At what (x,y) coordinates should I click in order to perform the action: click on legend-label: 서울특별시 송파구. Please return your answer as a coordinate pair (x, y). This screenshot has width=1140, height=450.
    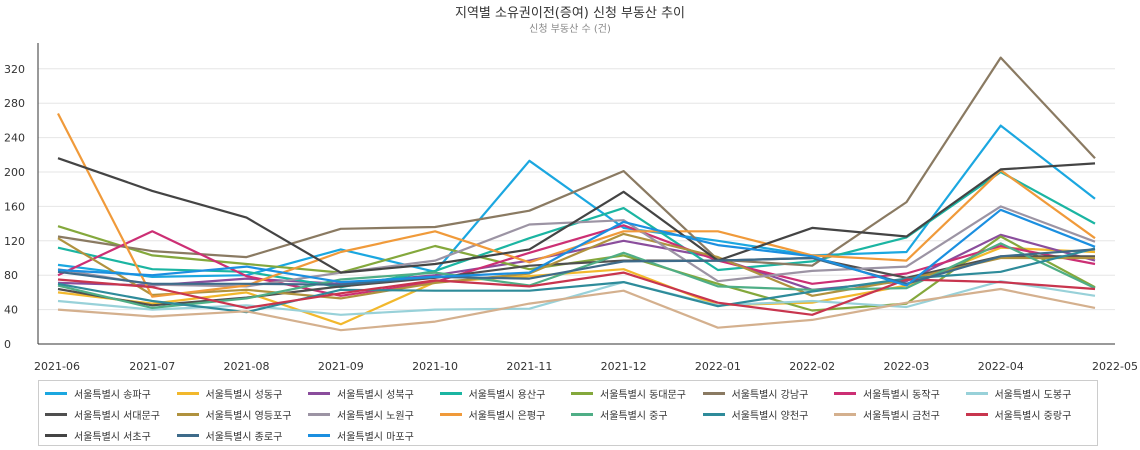
    Looking at the image, I should click on (112, 395).